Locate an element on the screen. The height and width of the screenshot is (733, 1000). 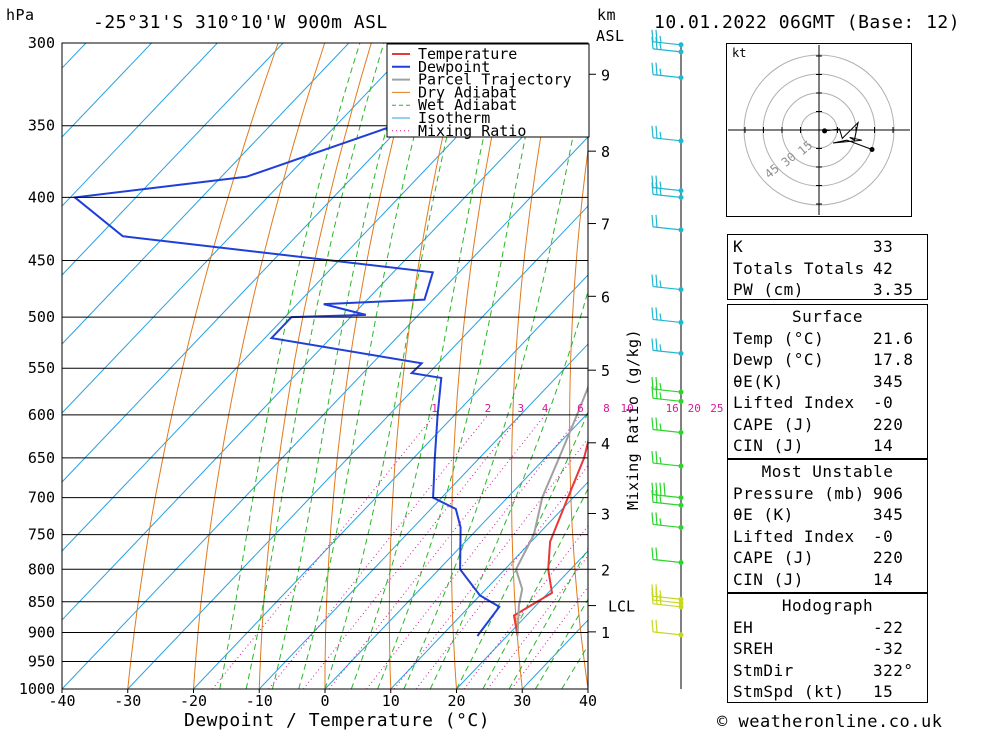
surface-row: Lifted Index -0 is located at coordinates (827, 402).